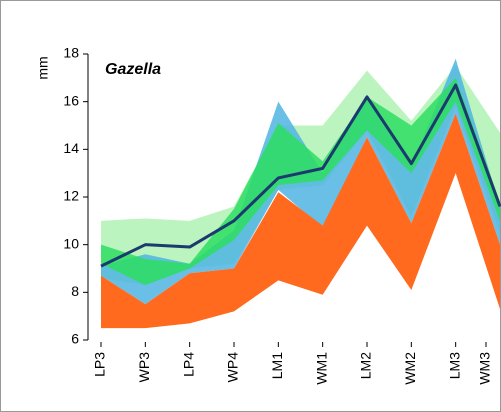 This screenshot has width=501, height=412. What do you see at coordinates (75, 291) in the screenshot?
I see `y-tick-label: 8` at bounding box center [75, 291].